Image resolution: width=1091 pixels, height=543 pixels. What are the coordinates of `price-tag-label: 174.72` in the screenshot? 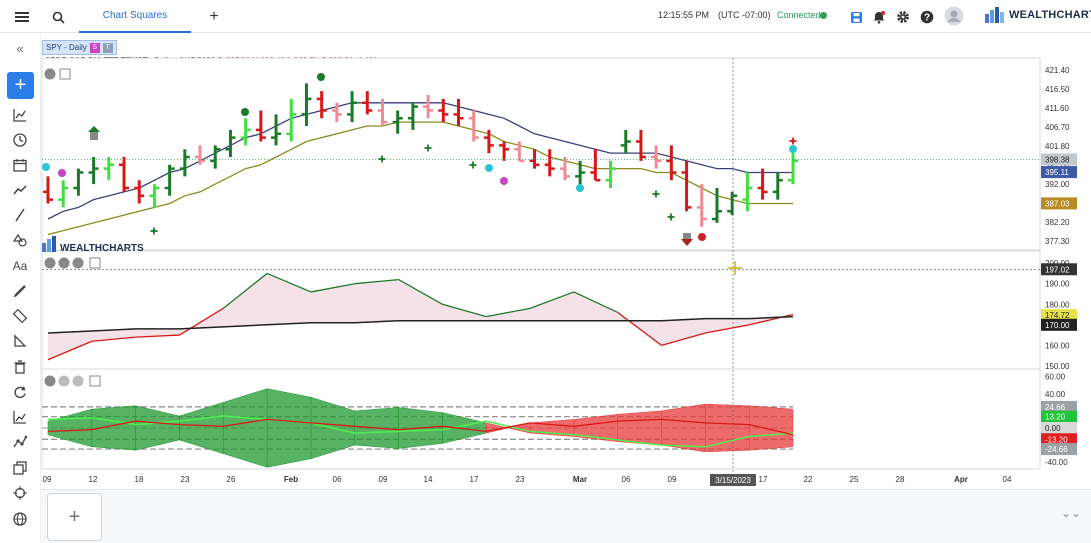 It's located at (1057, 315).